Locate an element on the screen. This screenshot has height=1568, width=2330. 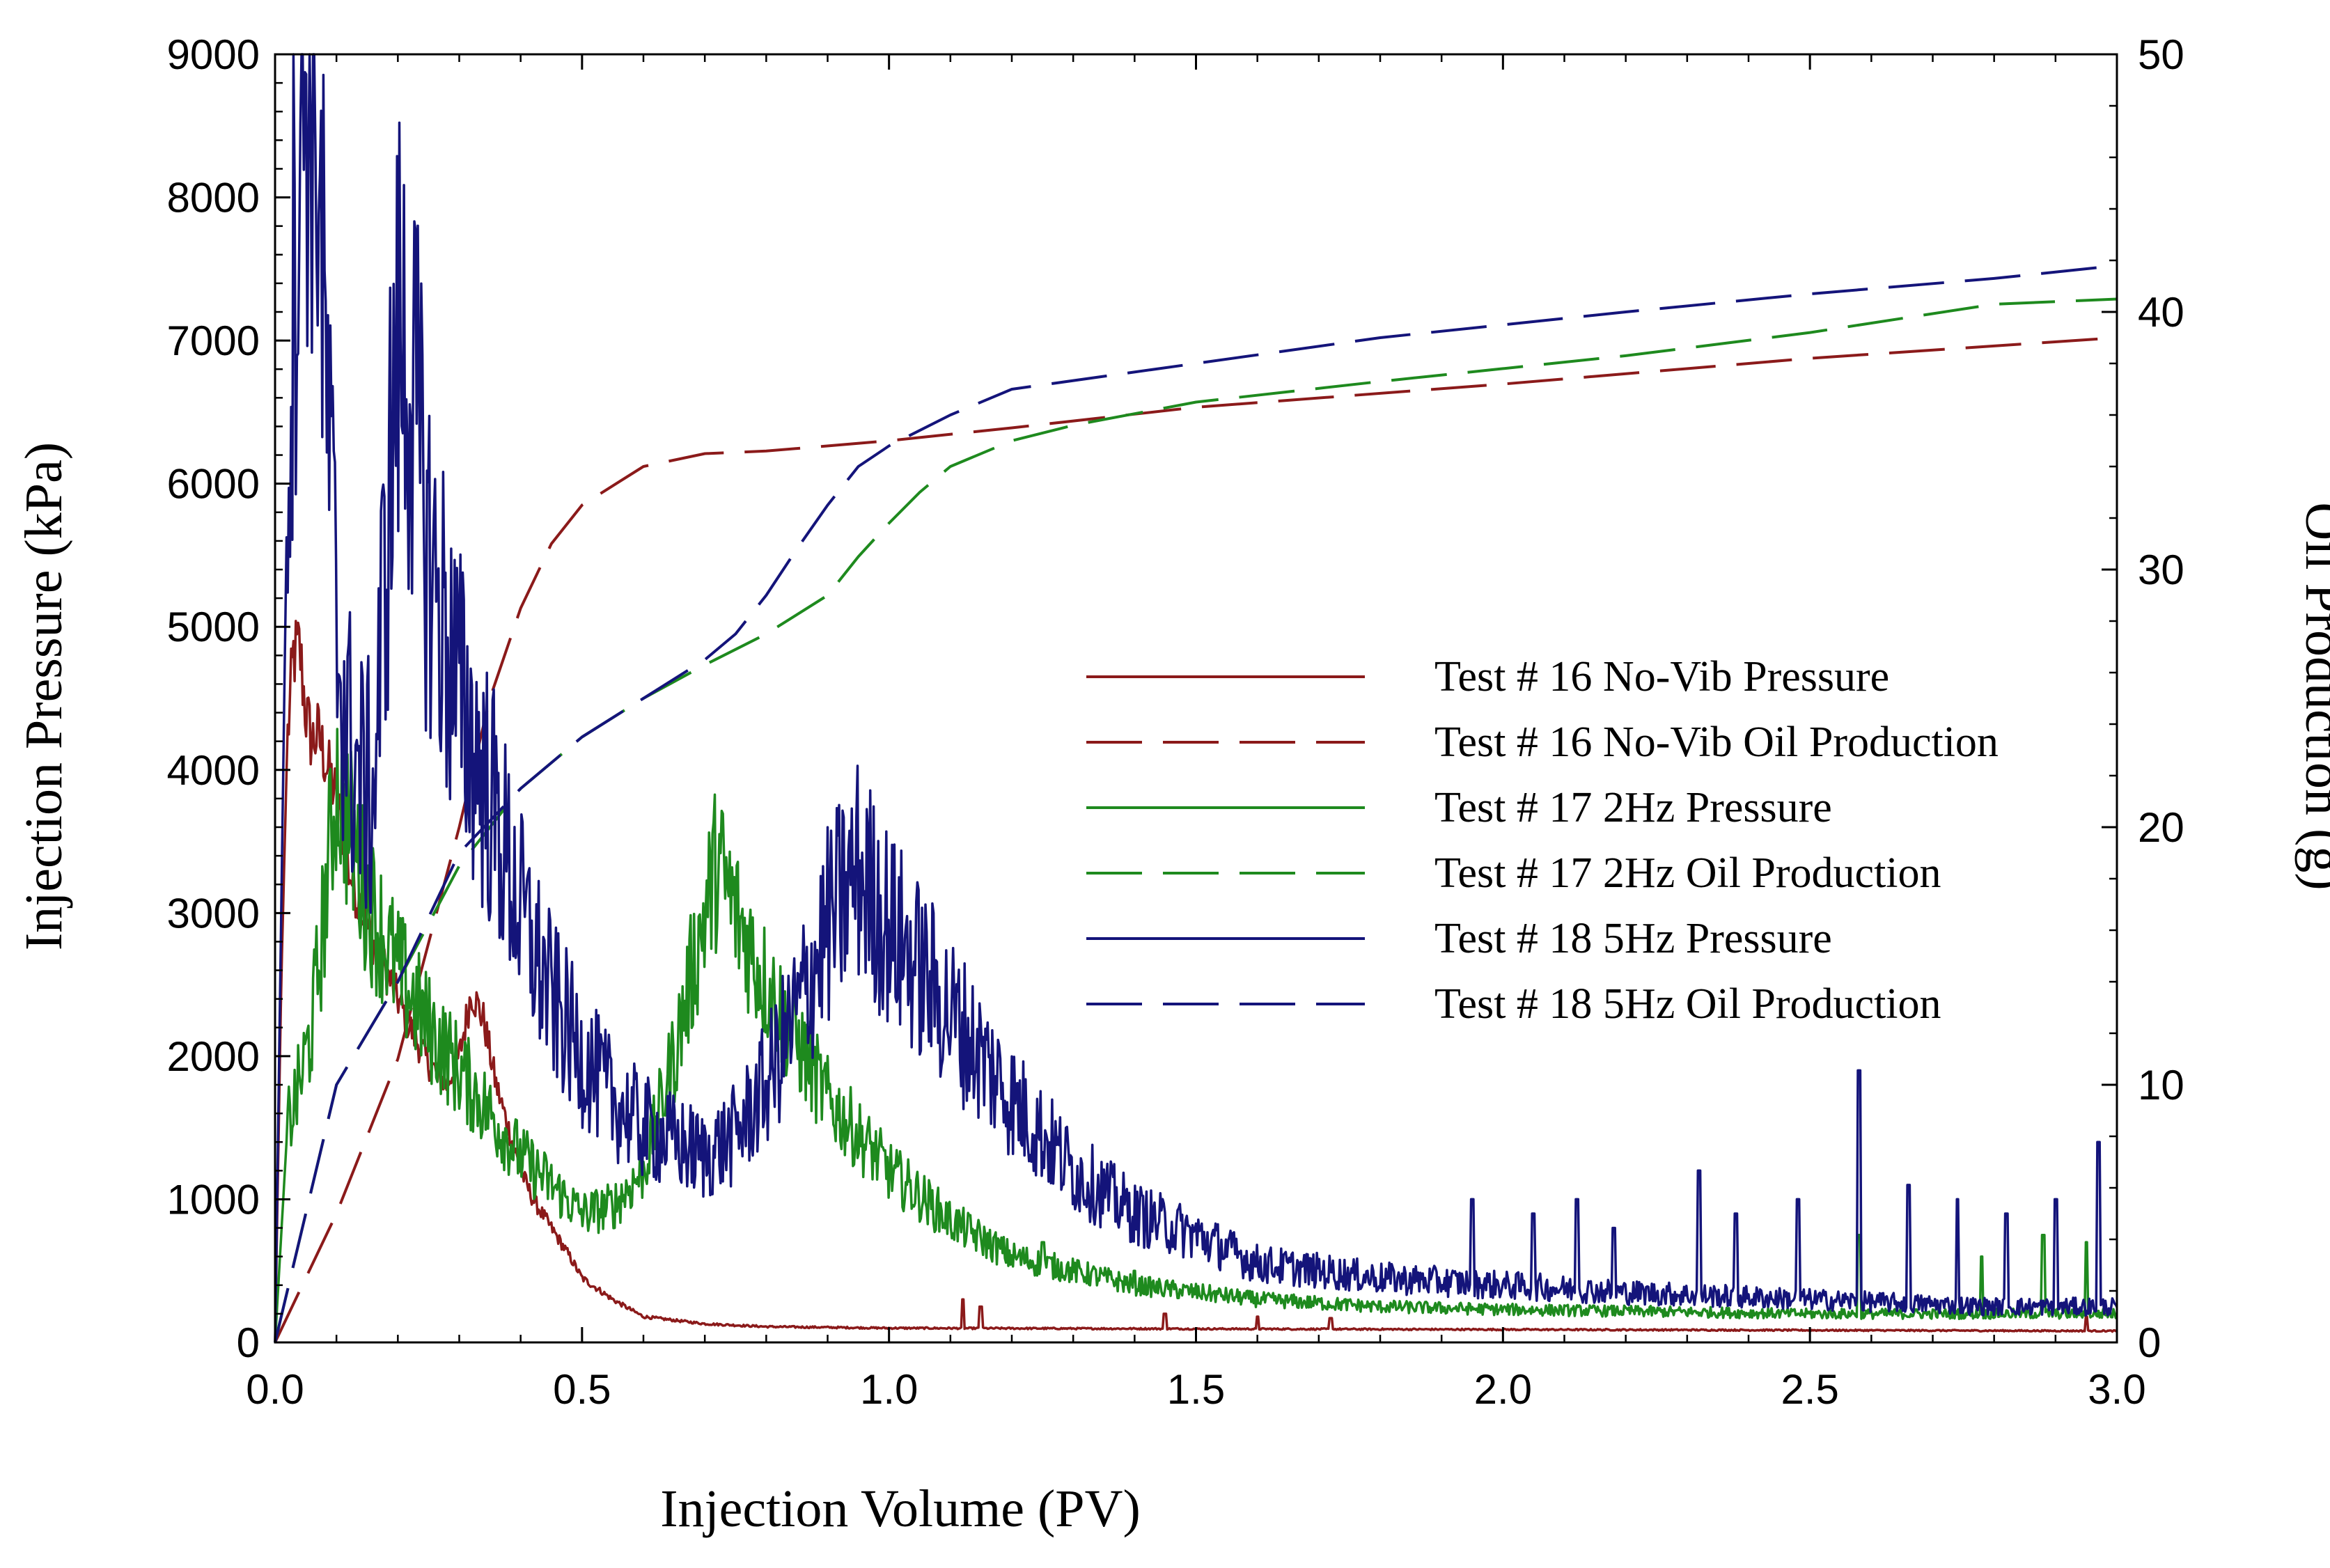
y-tick-label: 0 is located at coordinates (248, 1342).